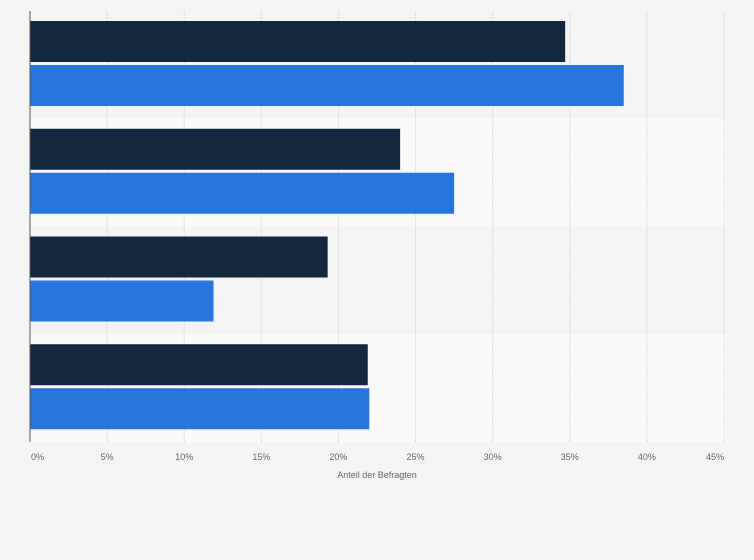 This screenshot has width=754, height=560. I want to click on x-tick-label: 30%, so click(493, 457).